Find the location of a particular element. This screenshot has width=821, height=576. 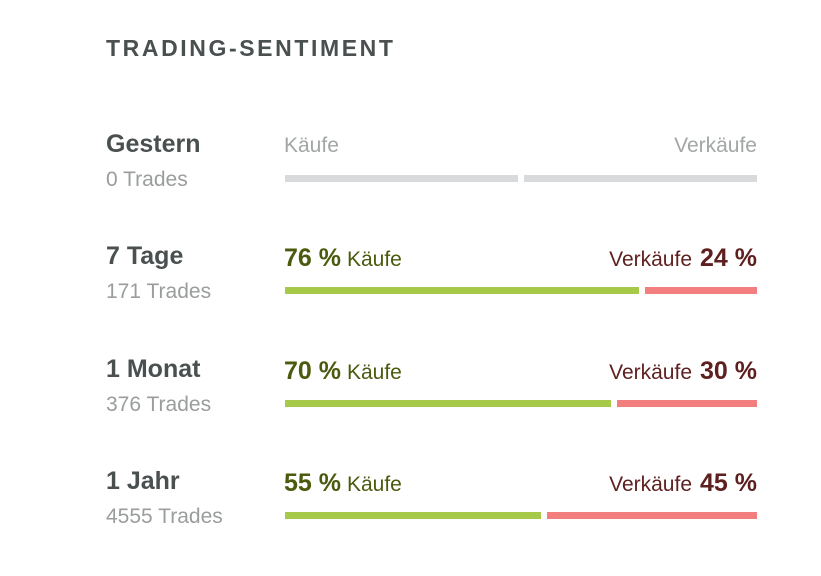

sell-label: Verkäufe 24 % is located at coordinates (683, 260).